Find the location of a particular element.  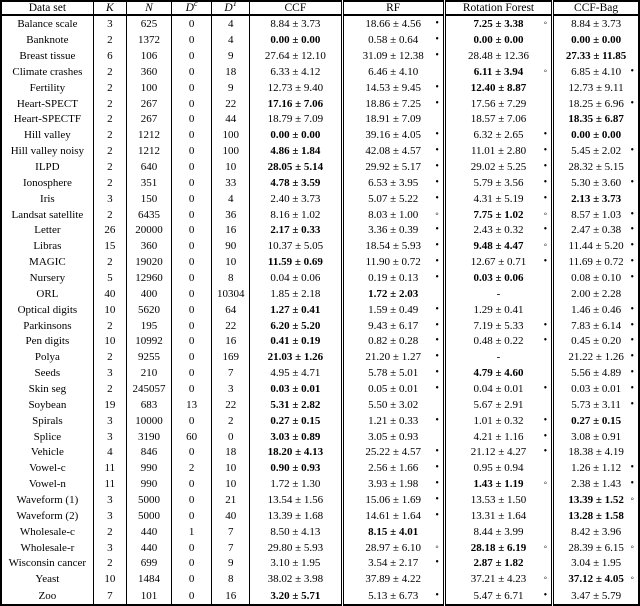

k-cell: 7 is located at coordinates (109, 596).